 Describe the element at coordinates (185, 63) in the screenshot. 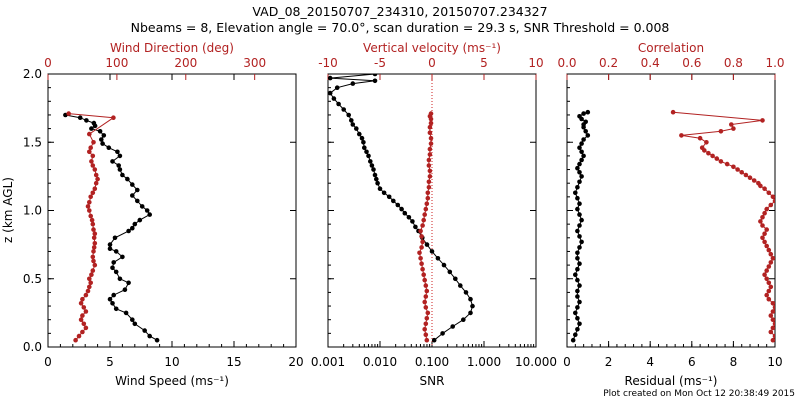

I see `top-tick-label: 200` at that location.